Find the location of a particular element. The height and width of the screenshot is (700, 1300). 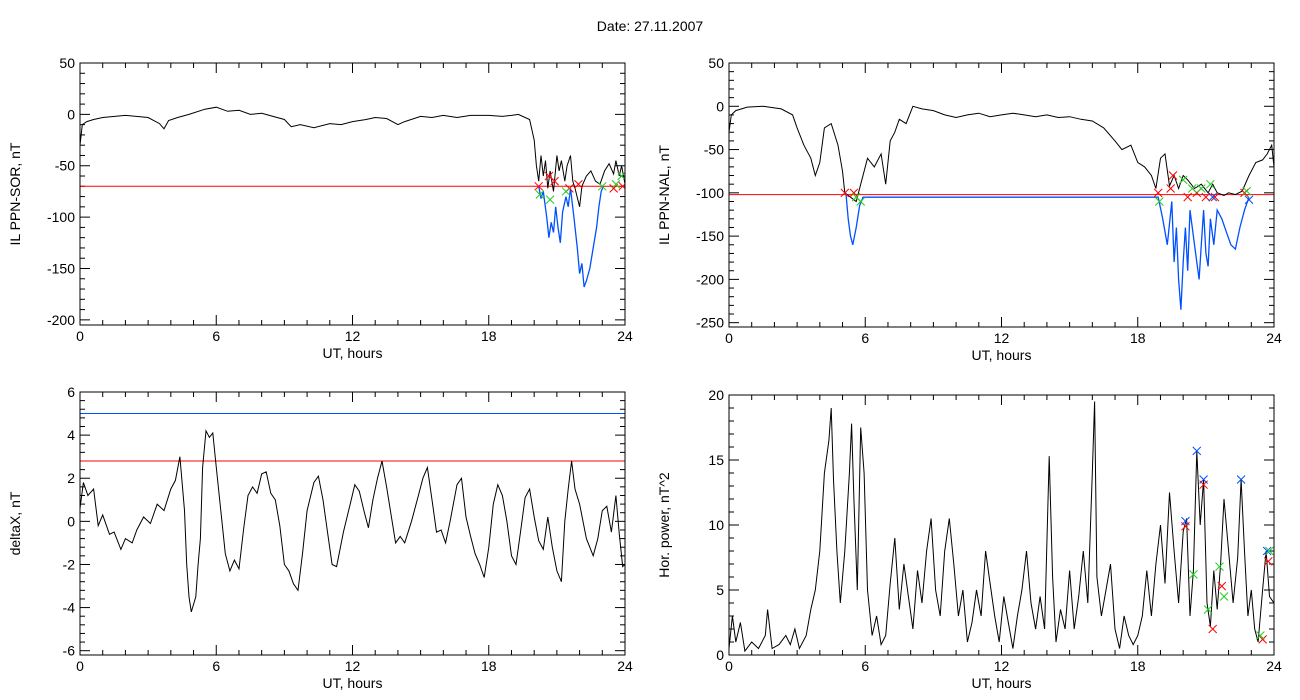

y-tick-label: -250 is located at coordinates (710, 323).